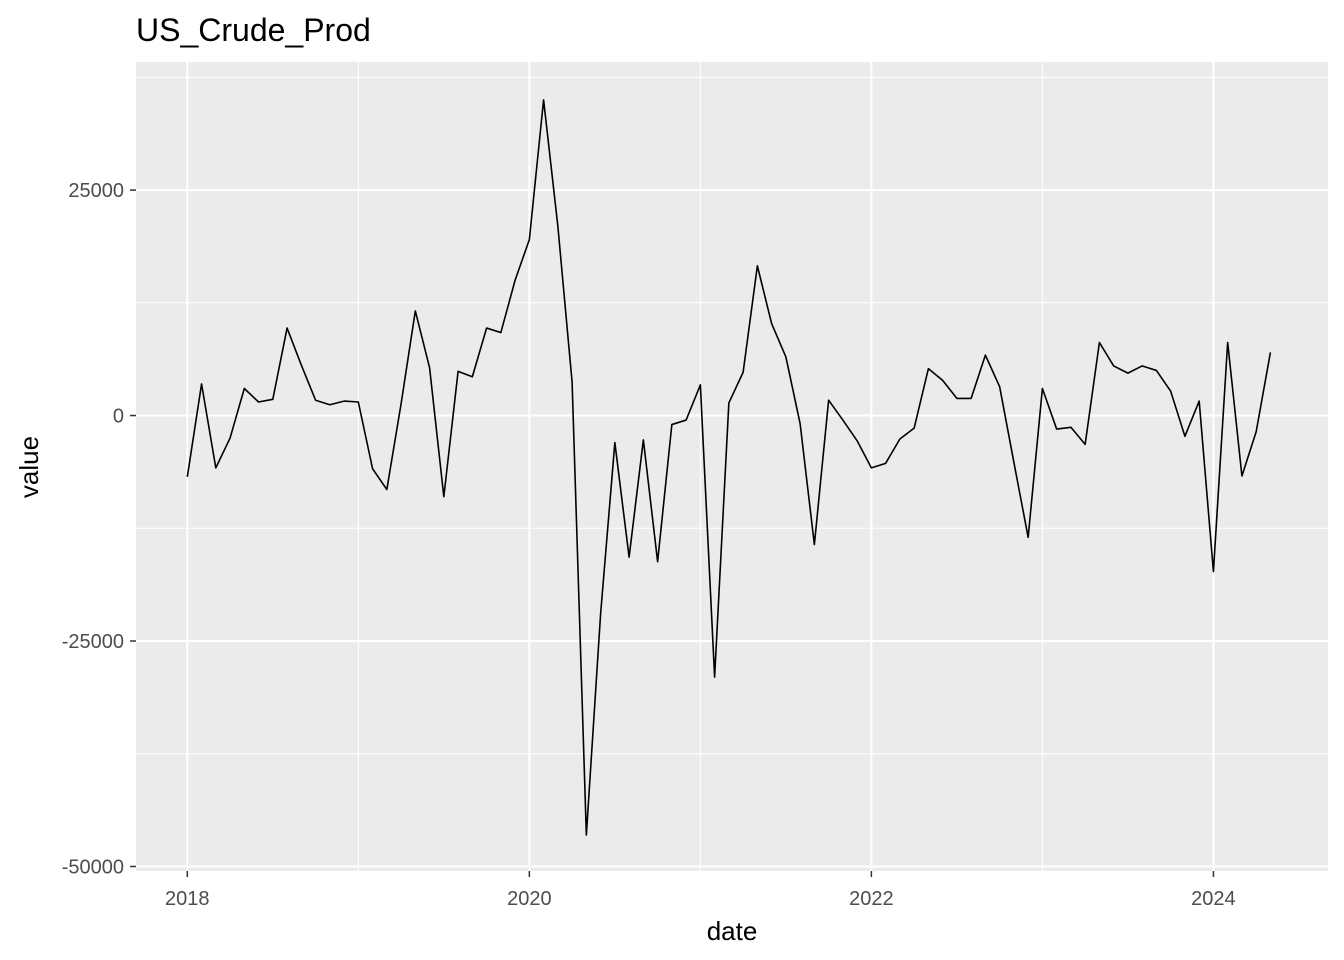 This screenshot has width=1344, height=960. Describe the element at coordinates (1213, 899) in the screenshot. I see `x-tick-label: 2024` at that location.